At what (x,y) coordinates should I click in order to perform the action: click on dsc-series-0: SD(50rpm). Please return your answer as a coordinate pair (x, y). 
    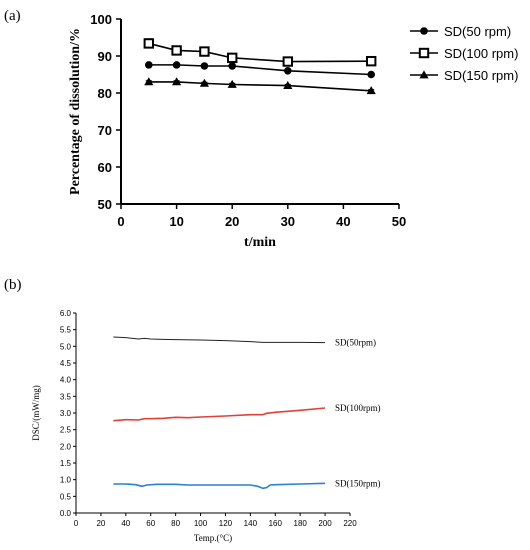
    Looking at the image, I should click on (244, 342).